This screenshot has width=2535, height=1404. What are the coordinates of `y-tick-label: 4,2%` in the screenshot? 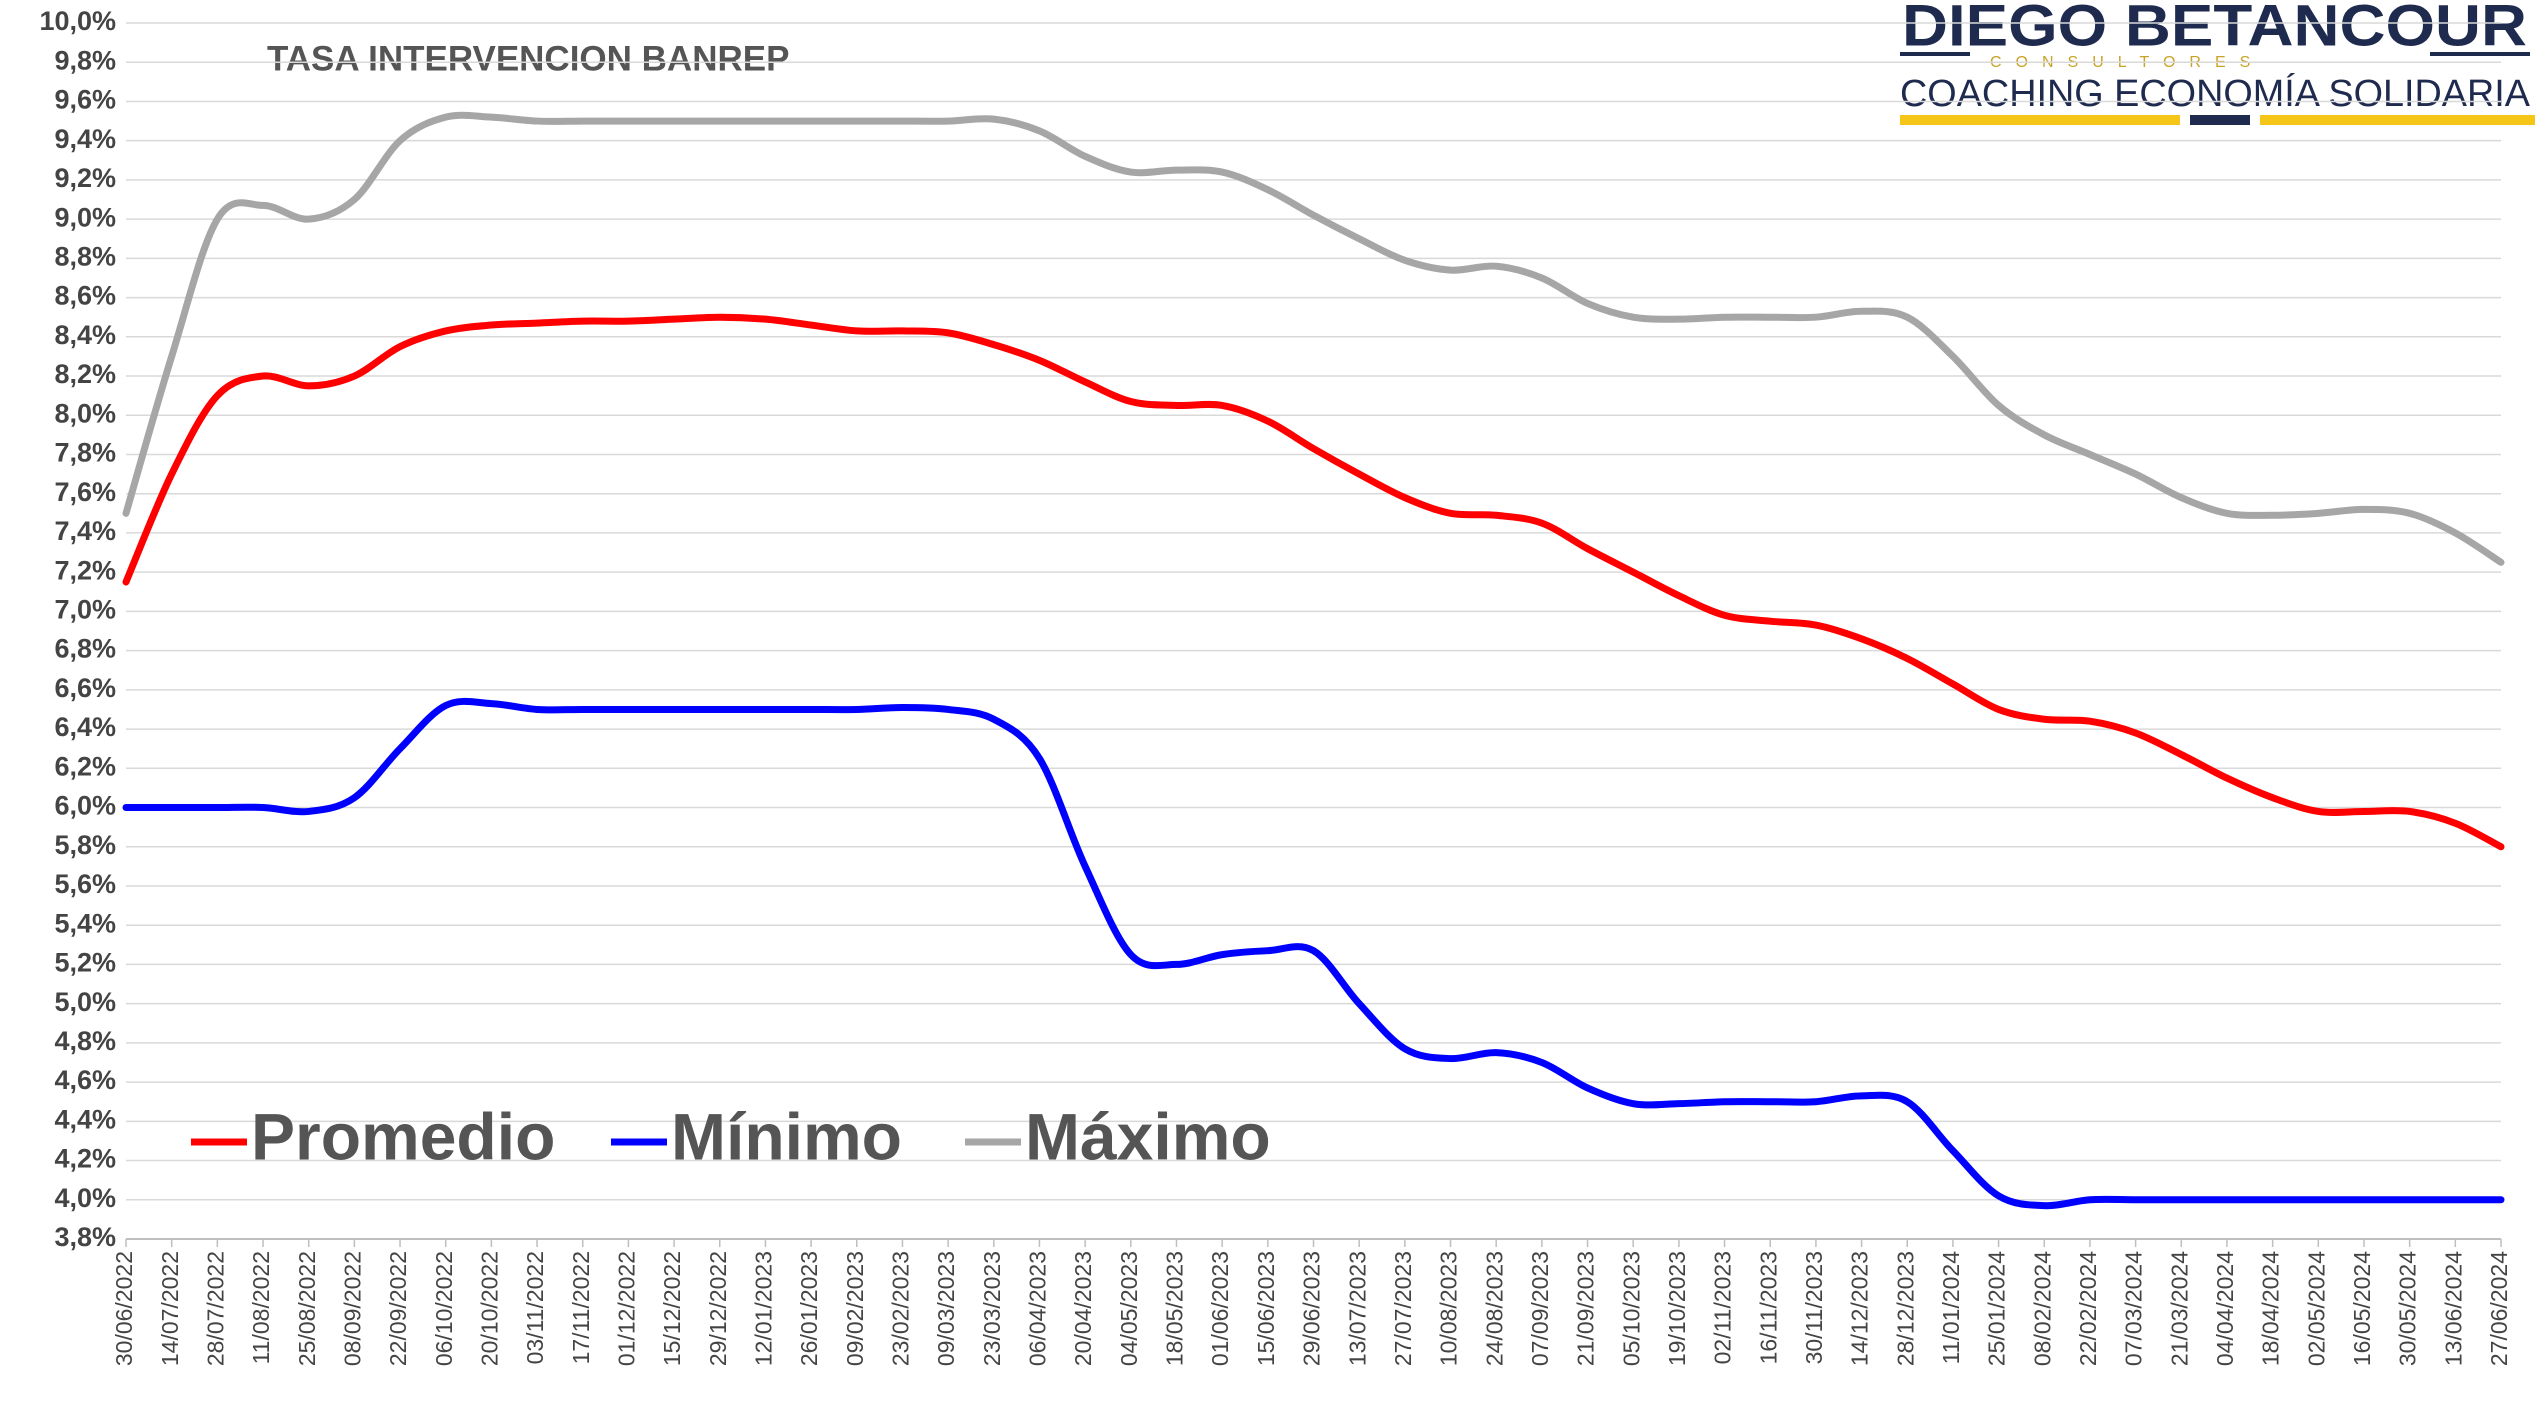 It's located at (85, 1159).